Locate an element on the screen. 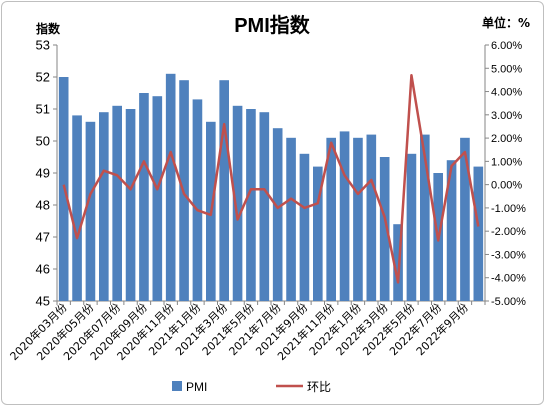 The width and height of the screenshot is (547, 408). right-tick-label: -4.00% is located at coordinates (508, 279).